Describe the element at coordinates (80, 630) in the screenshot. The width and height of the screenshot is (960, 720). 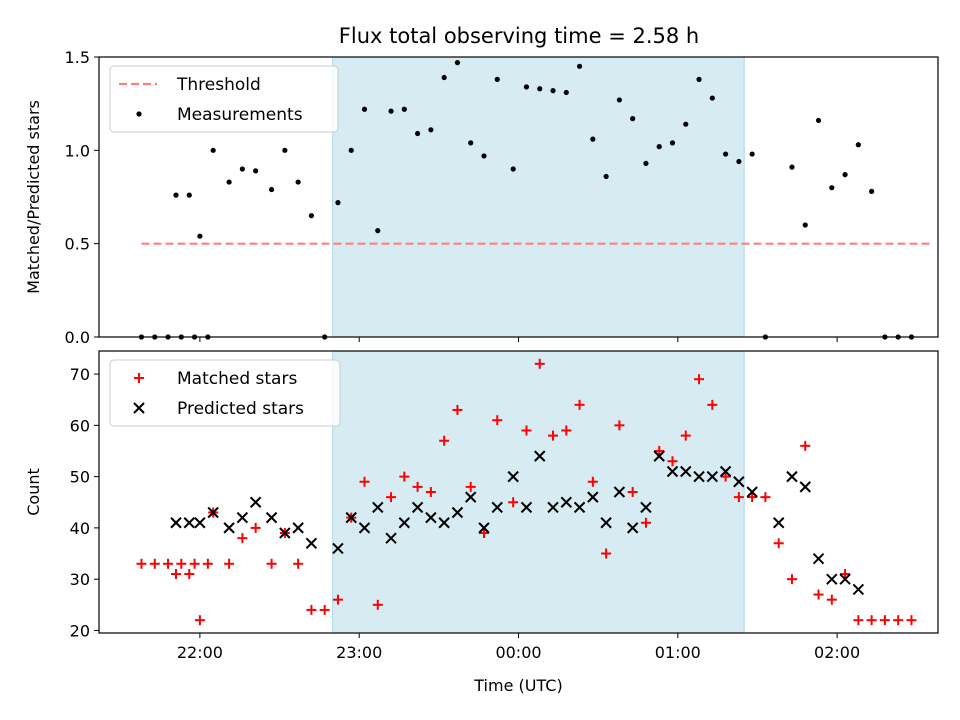
I see `y-tick-label: 20` at that location.